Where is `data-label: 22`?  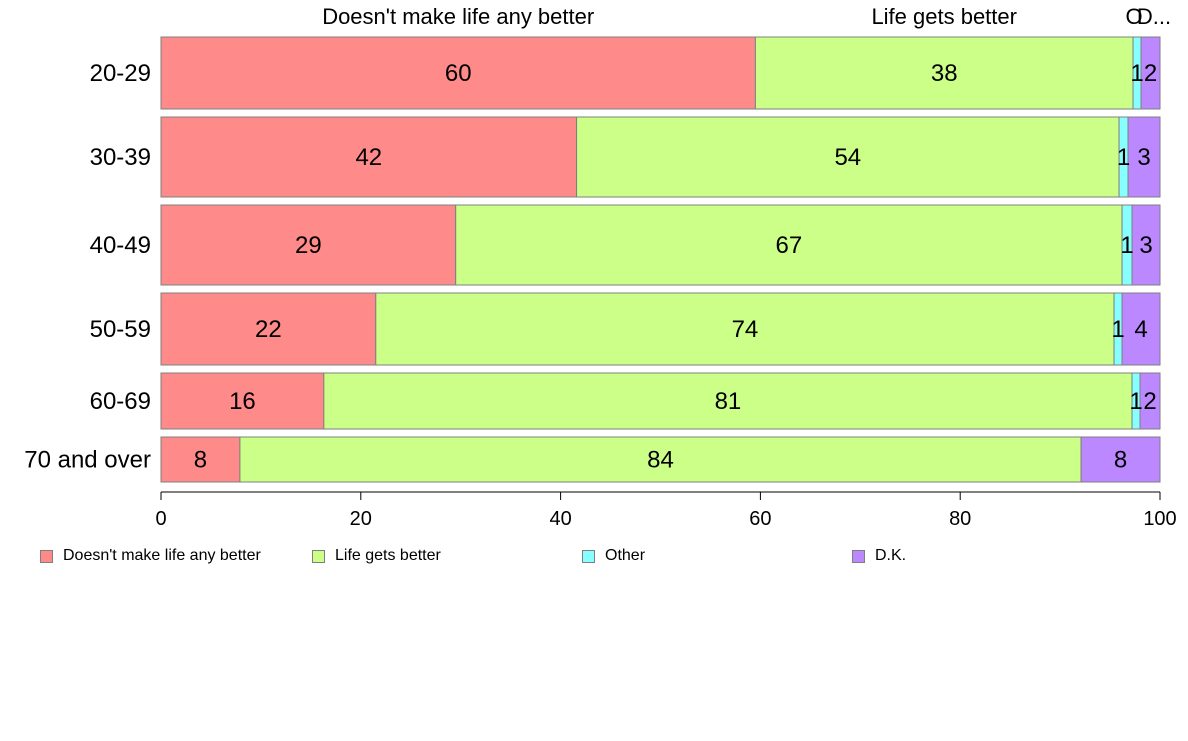
data-label: 22 is located at coordinates (268, 329).